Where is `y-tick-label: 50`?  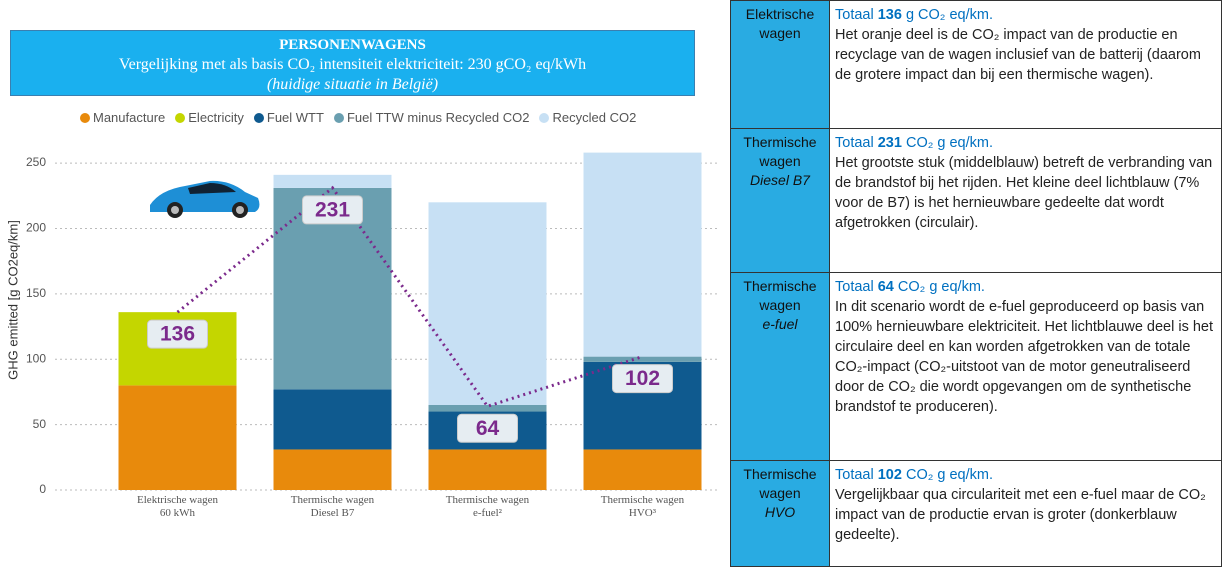 y-tick-label: 50 is located at coordinates (40, 424).